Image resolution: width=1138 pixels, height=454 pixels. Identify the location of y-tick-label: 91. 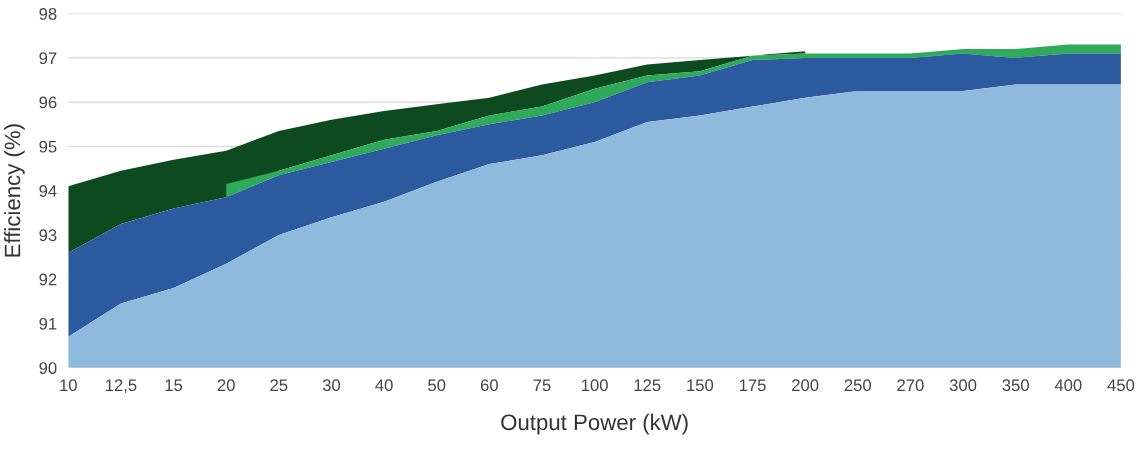
(48, 323).